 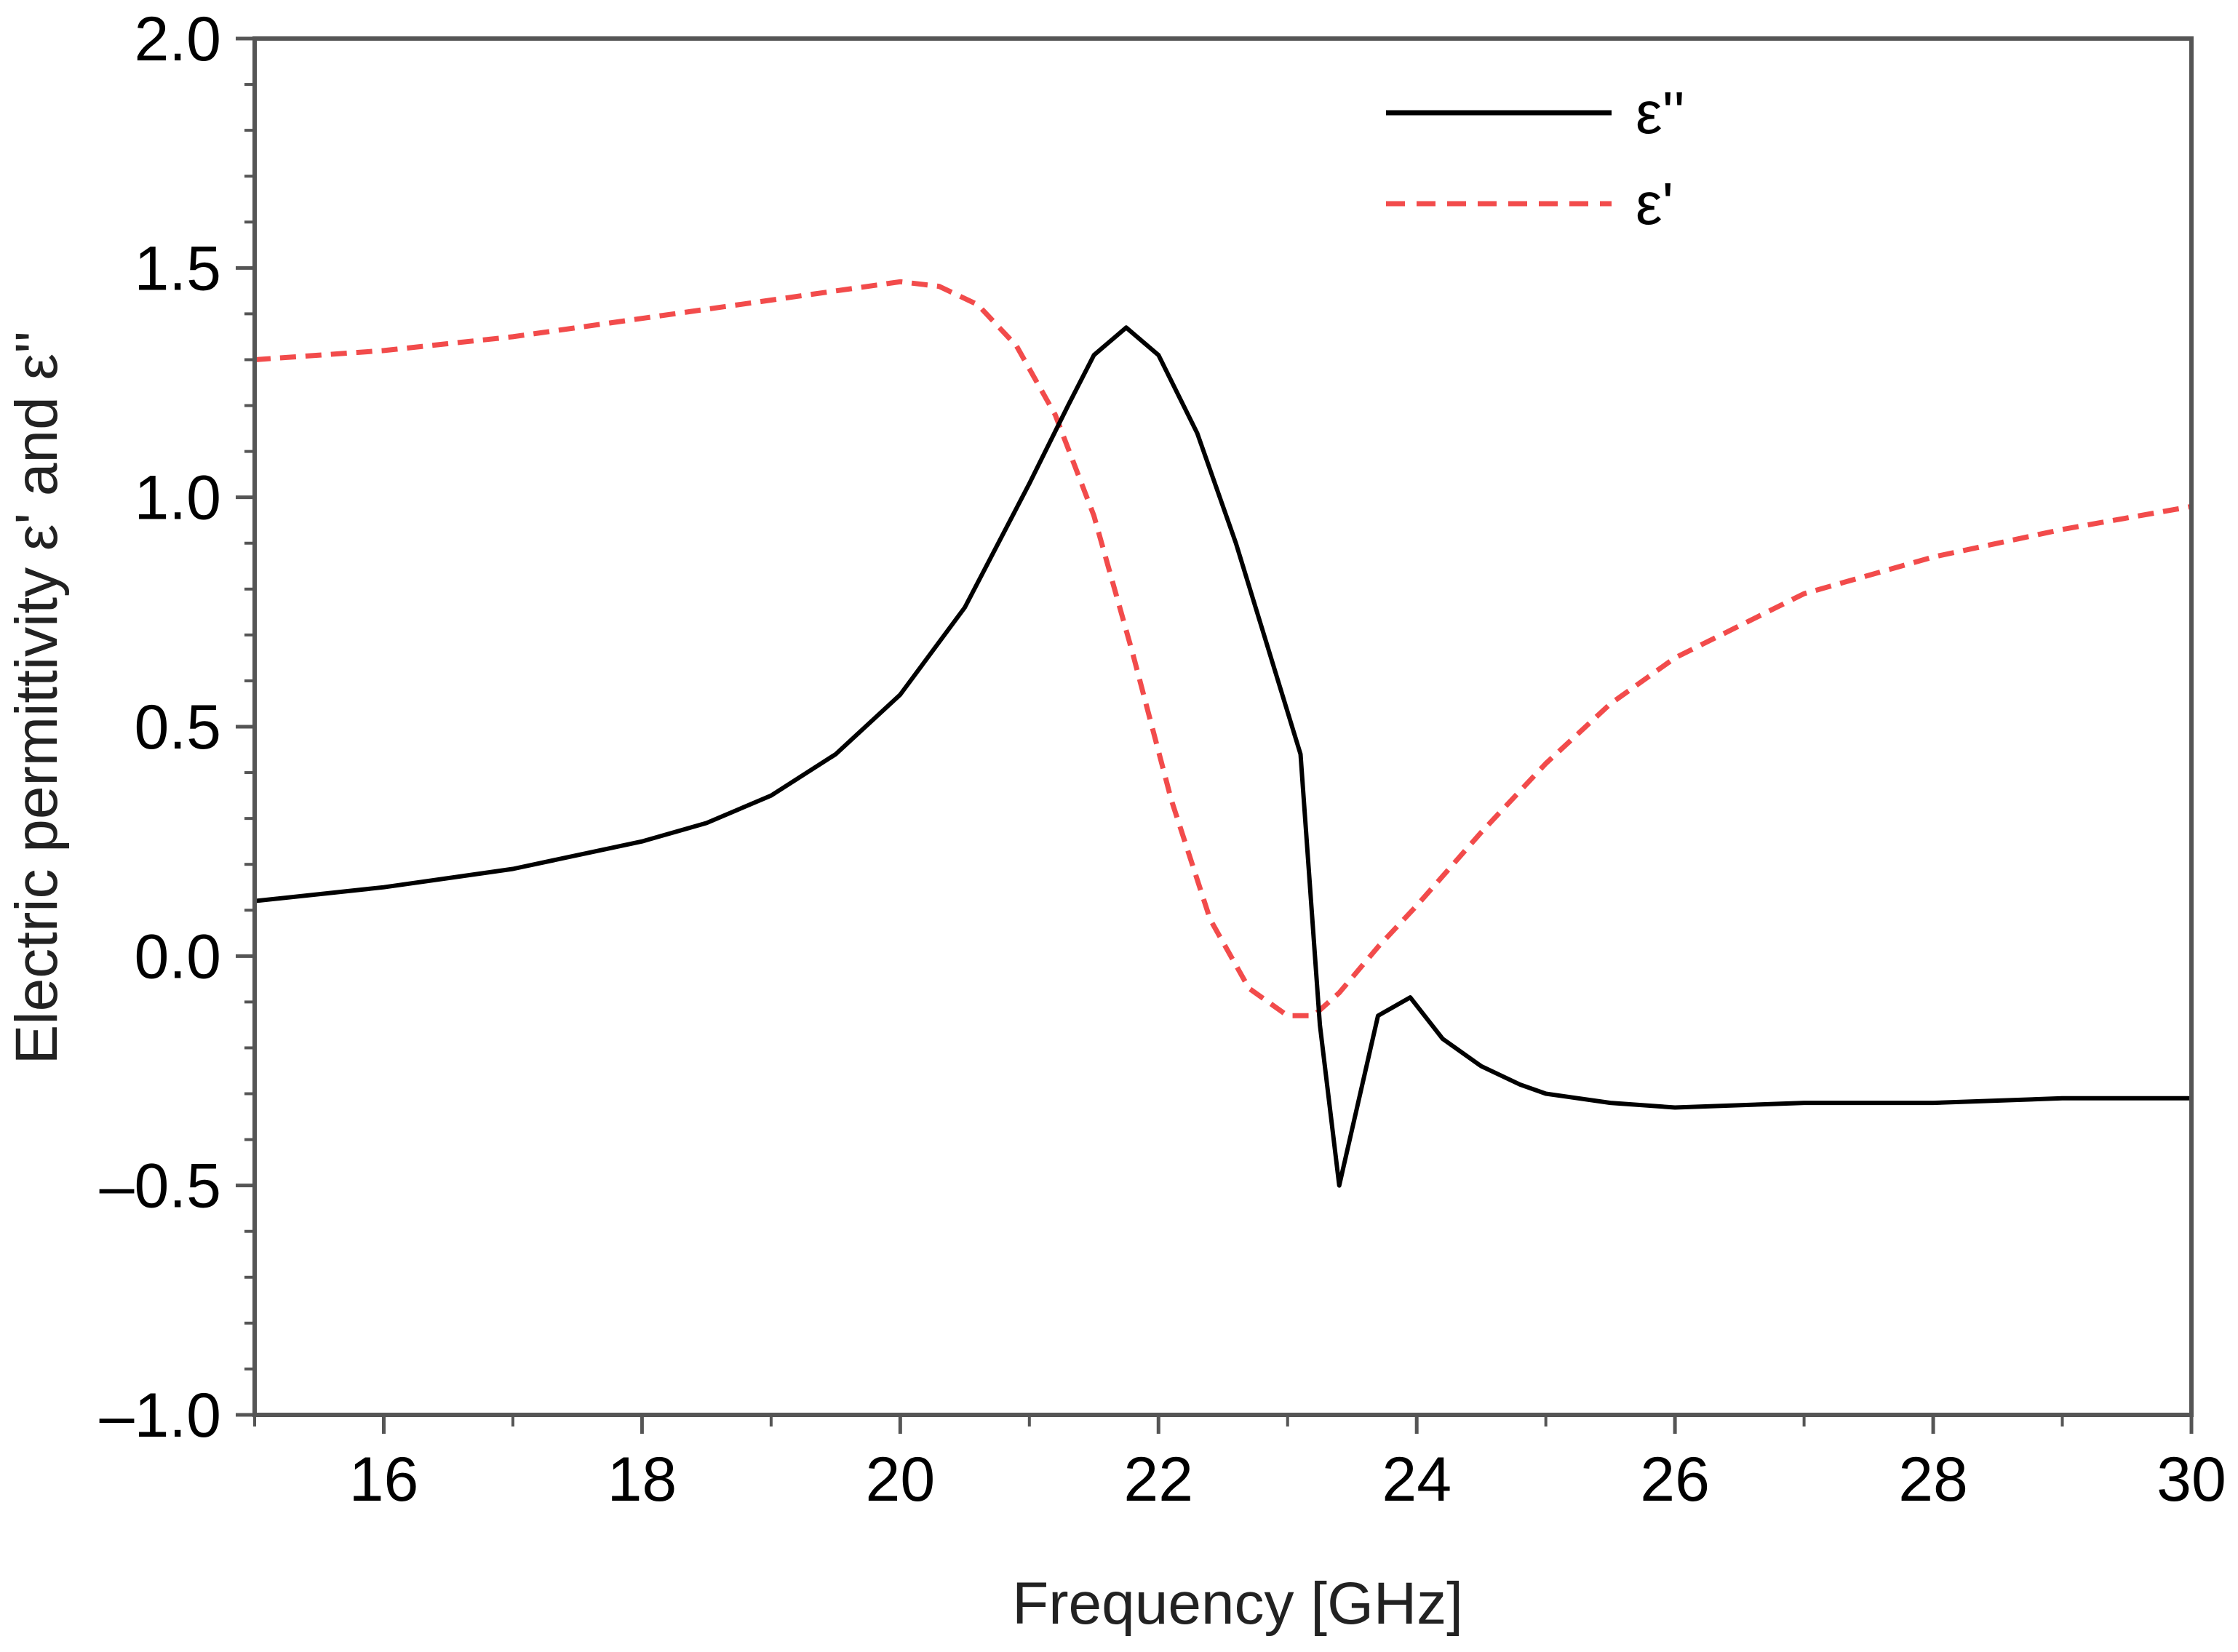 I want to click on y-axis-title: Electric permittivity ε' and ε'', so click(x=37, y=698).